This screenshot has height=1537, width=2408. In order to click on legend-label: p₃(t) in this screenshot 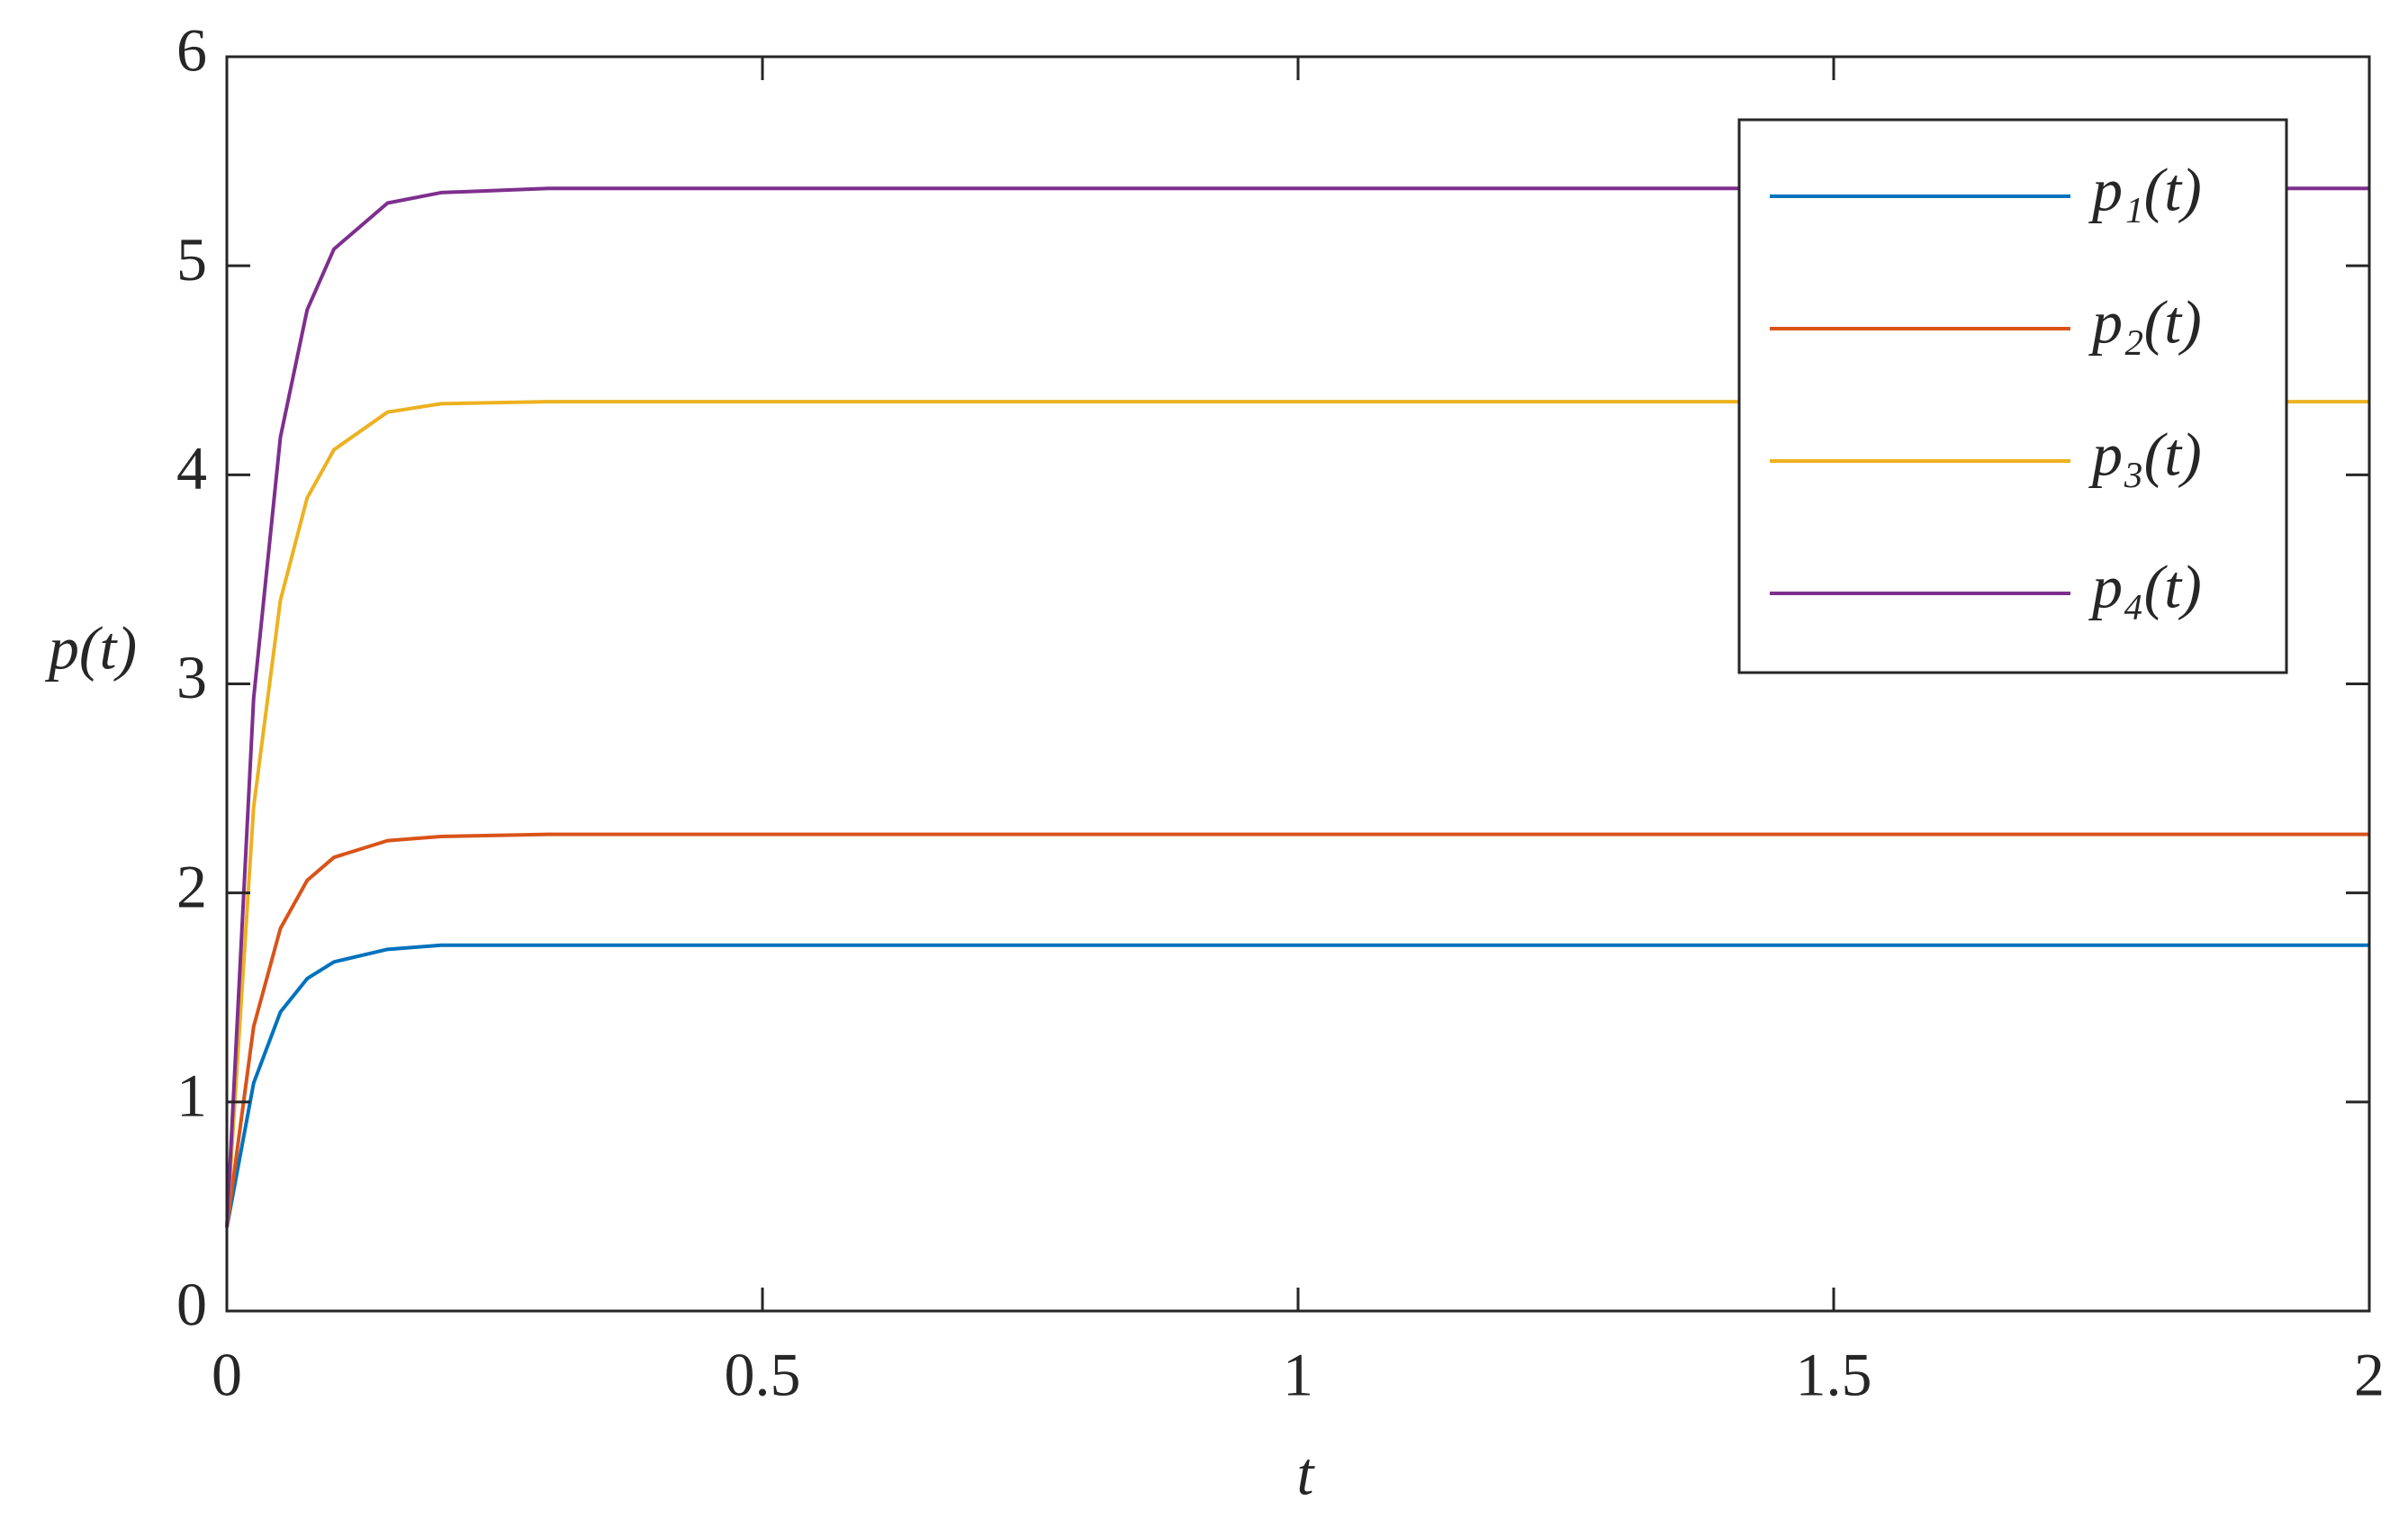, I will do `click(2145, 455)`.